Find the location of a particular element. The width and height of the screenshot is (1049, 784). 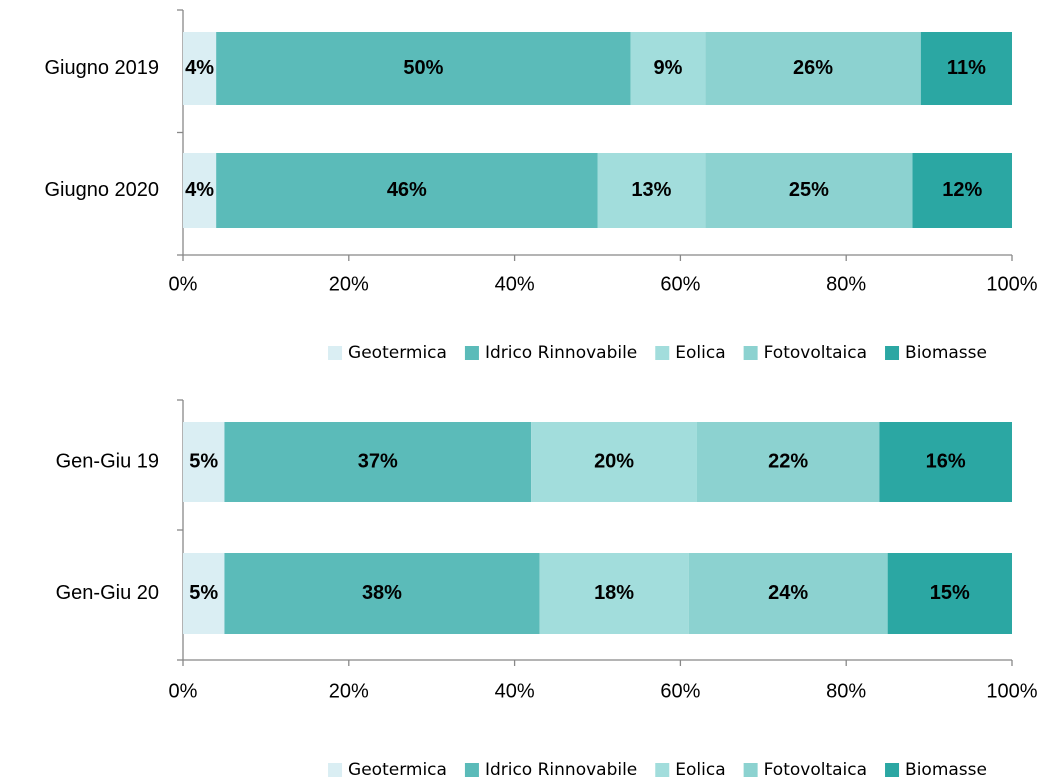

value-label: 9% is located at coordinates (668, 68).